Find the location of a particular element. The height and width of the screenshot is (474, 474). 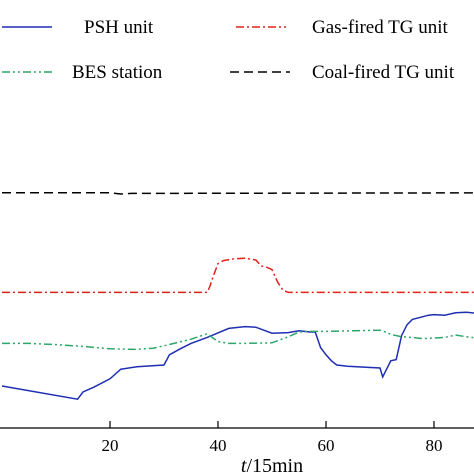

x-axis-ticks: 20 40 60 80 is located at coordinates (272, 438).